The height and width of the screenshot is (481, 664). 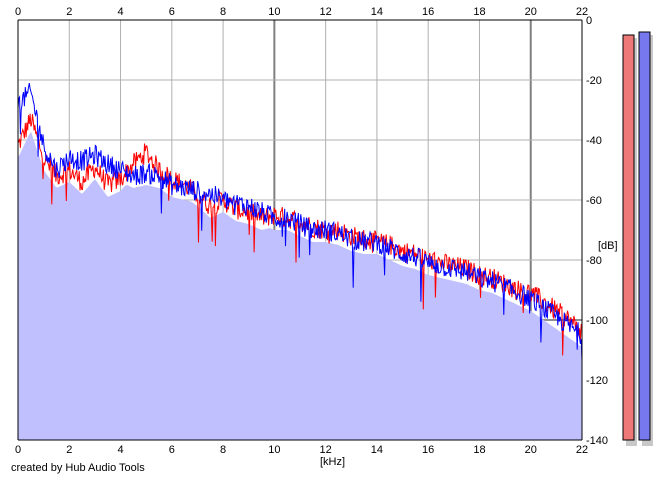 What do you see at coordinates (377, 12) in the screenshot?
I see `x-tick-label-top: 14` at bounding box center [377, 12].